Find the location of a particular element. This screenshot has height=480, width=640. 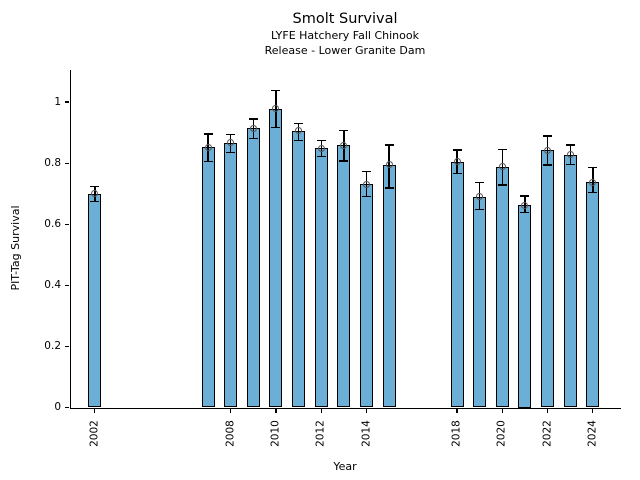

chart-subtitle-line1: LYFE Hatchery Fall Chinook is located at coordinates (345, 35).